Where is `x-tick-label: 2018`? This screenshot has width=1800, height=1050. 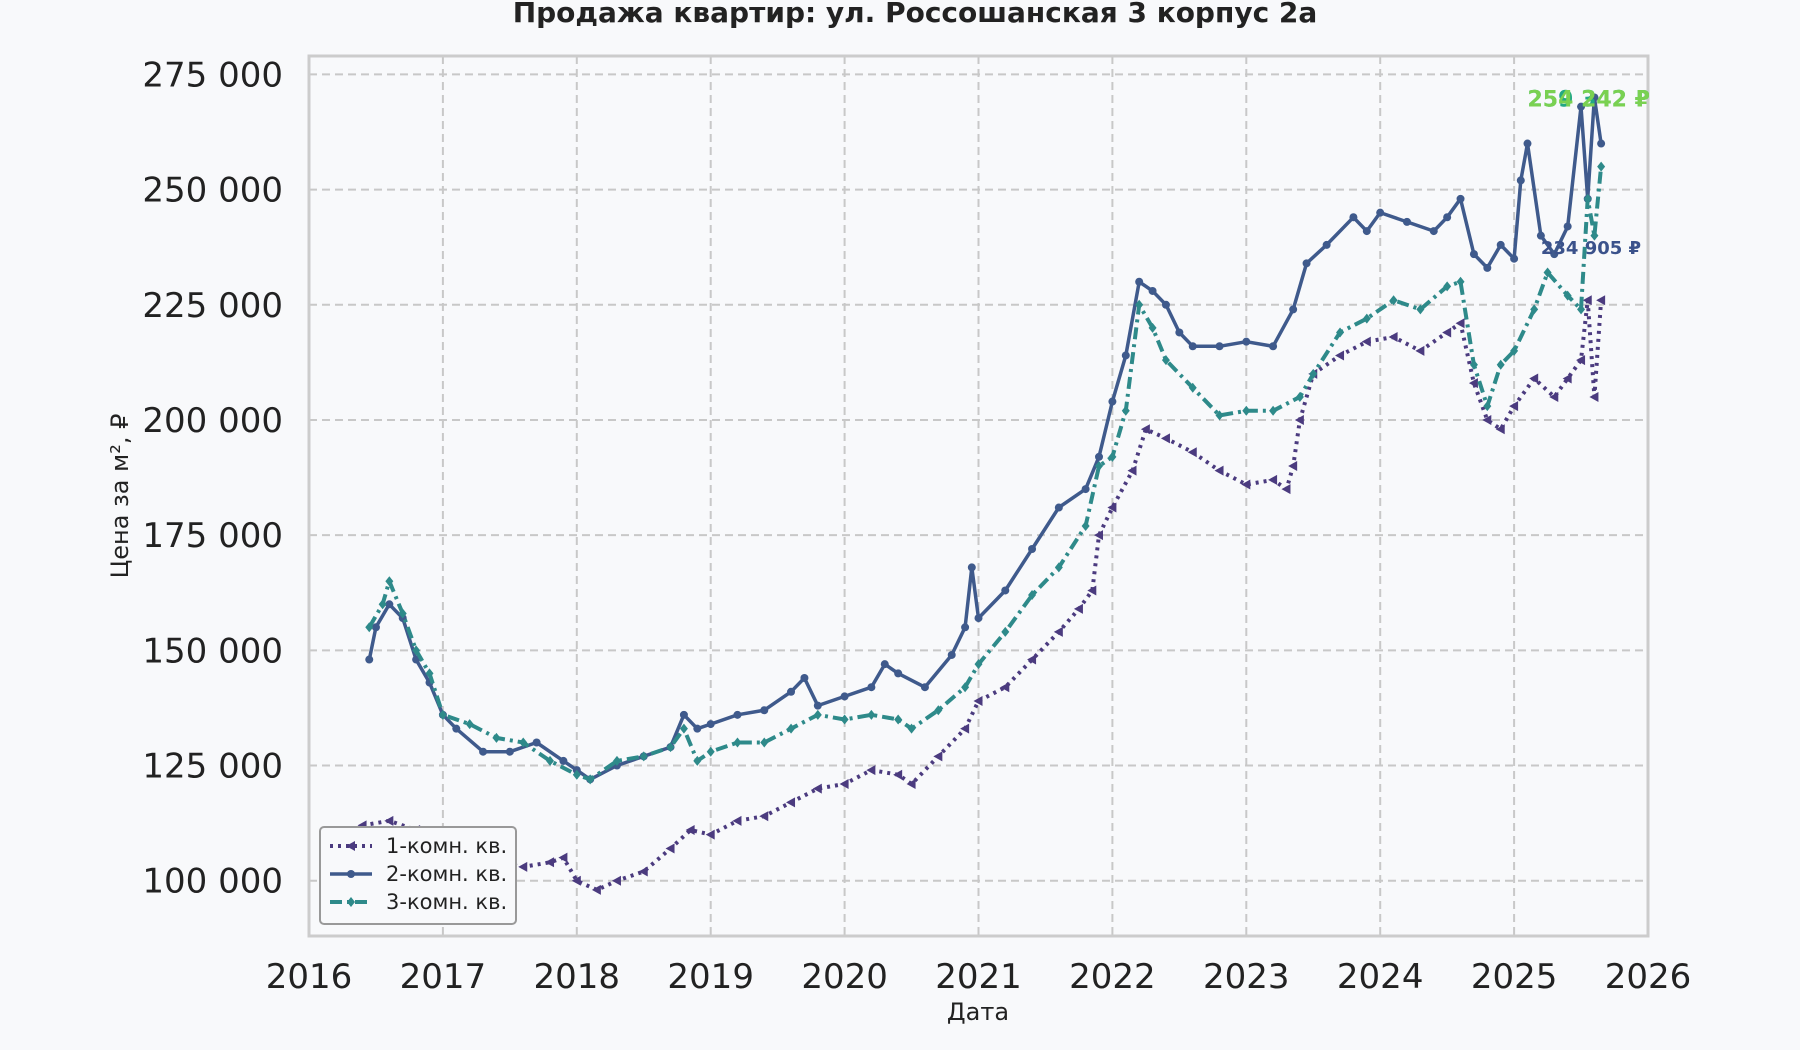 x-tick-label: 2018 is located at coordinates (577, 977).